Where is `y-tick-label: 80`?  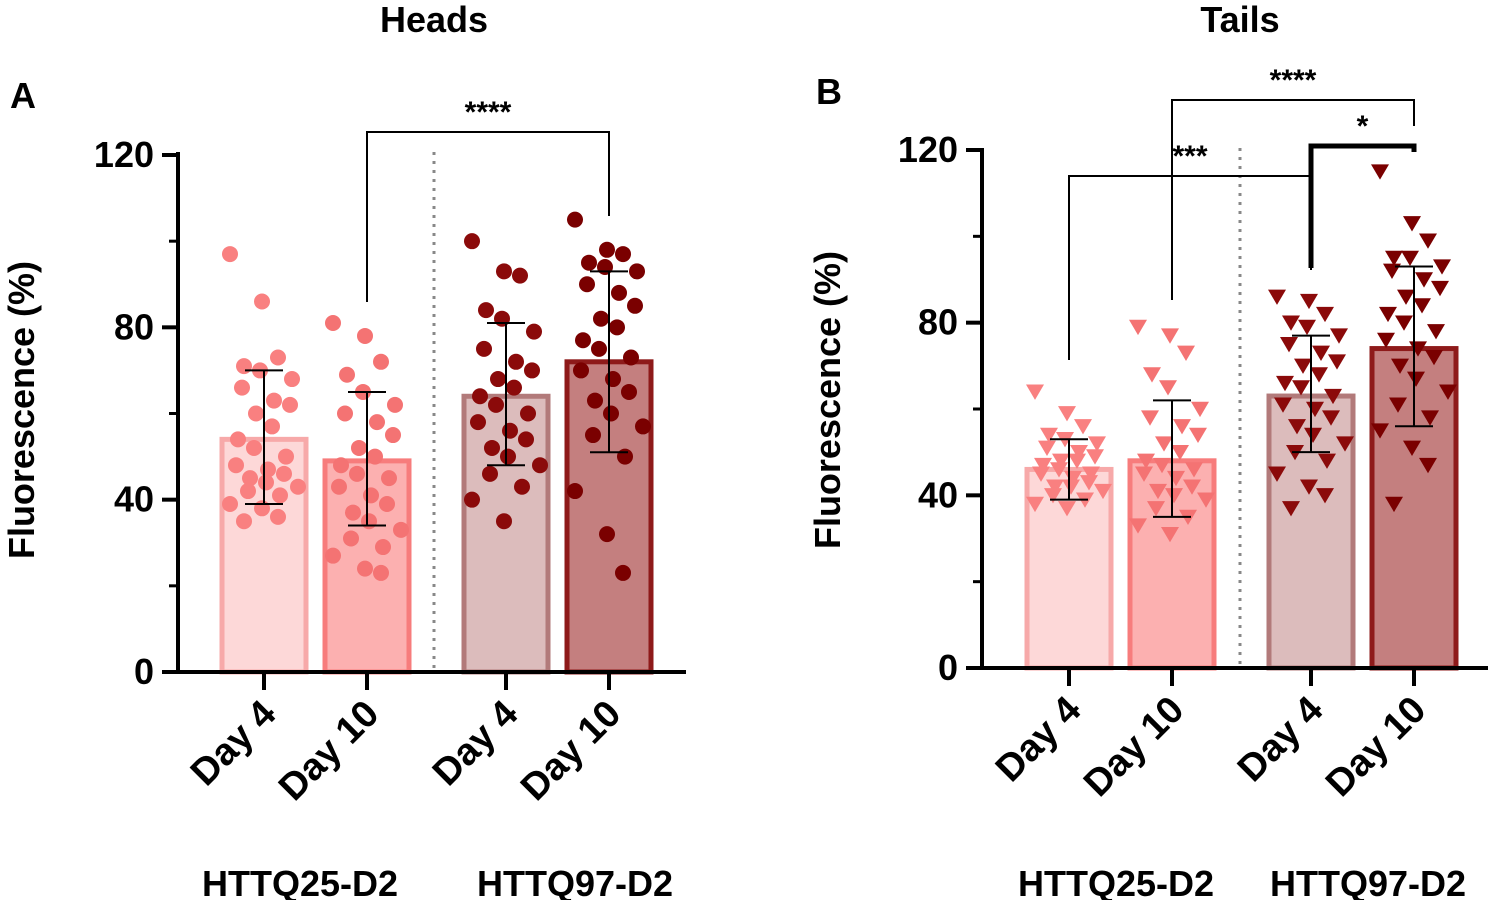 y-tick-label: 80 is located at coordinates (938, 322).